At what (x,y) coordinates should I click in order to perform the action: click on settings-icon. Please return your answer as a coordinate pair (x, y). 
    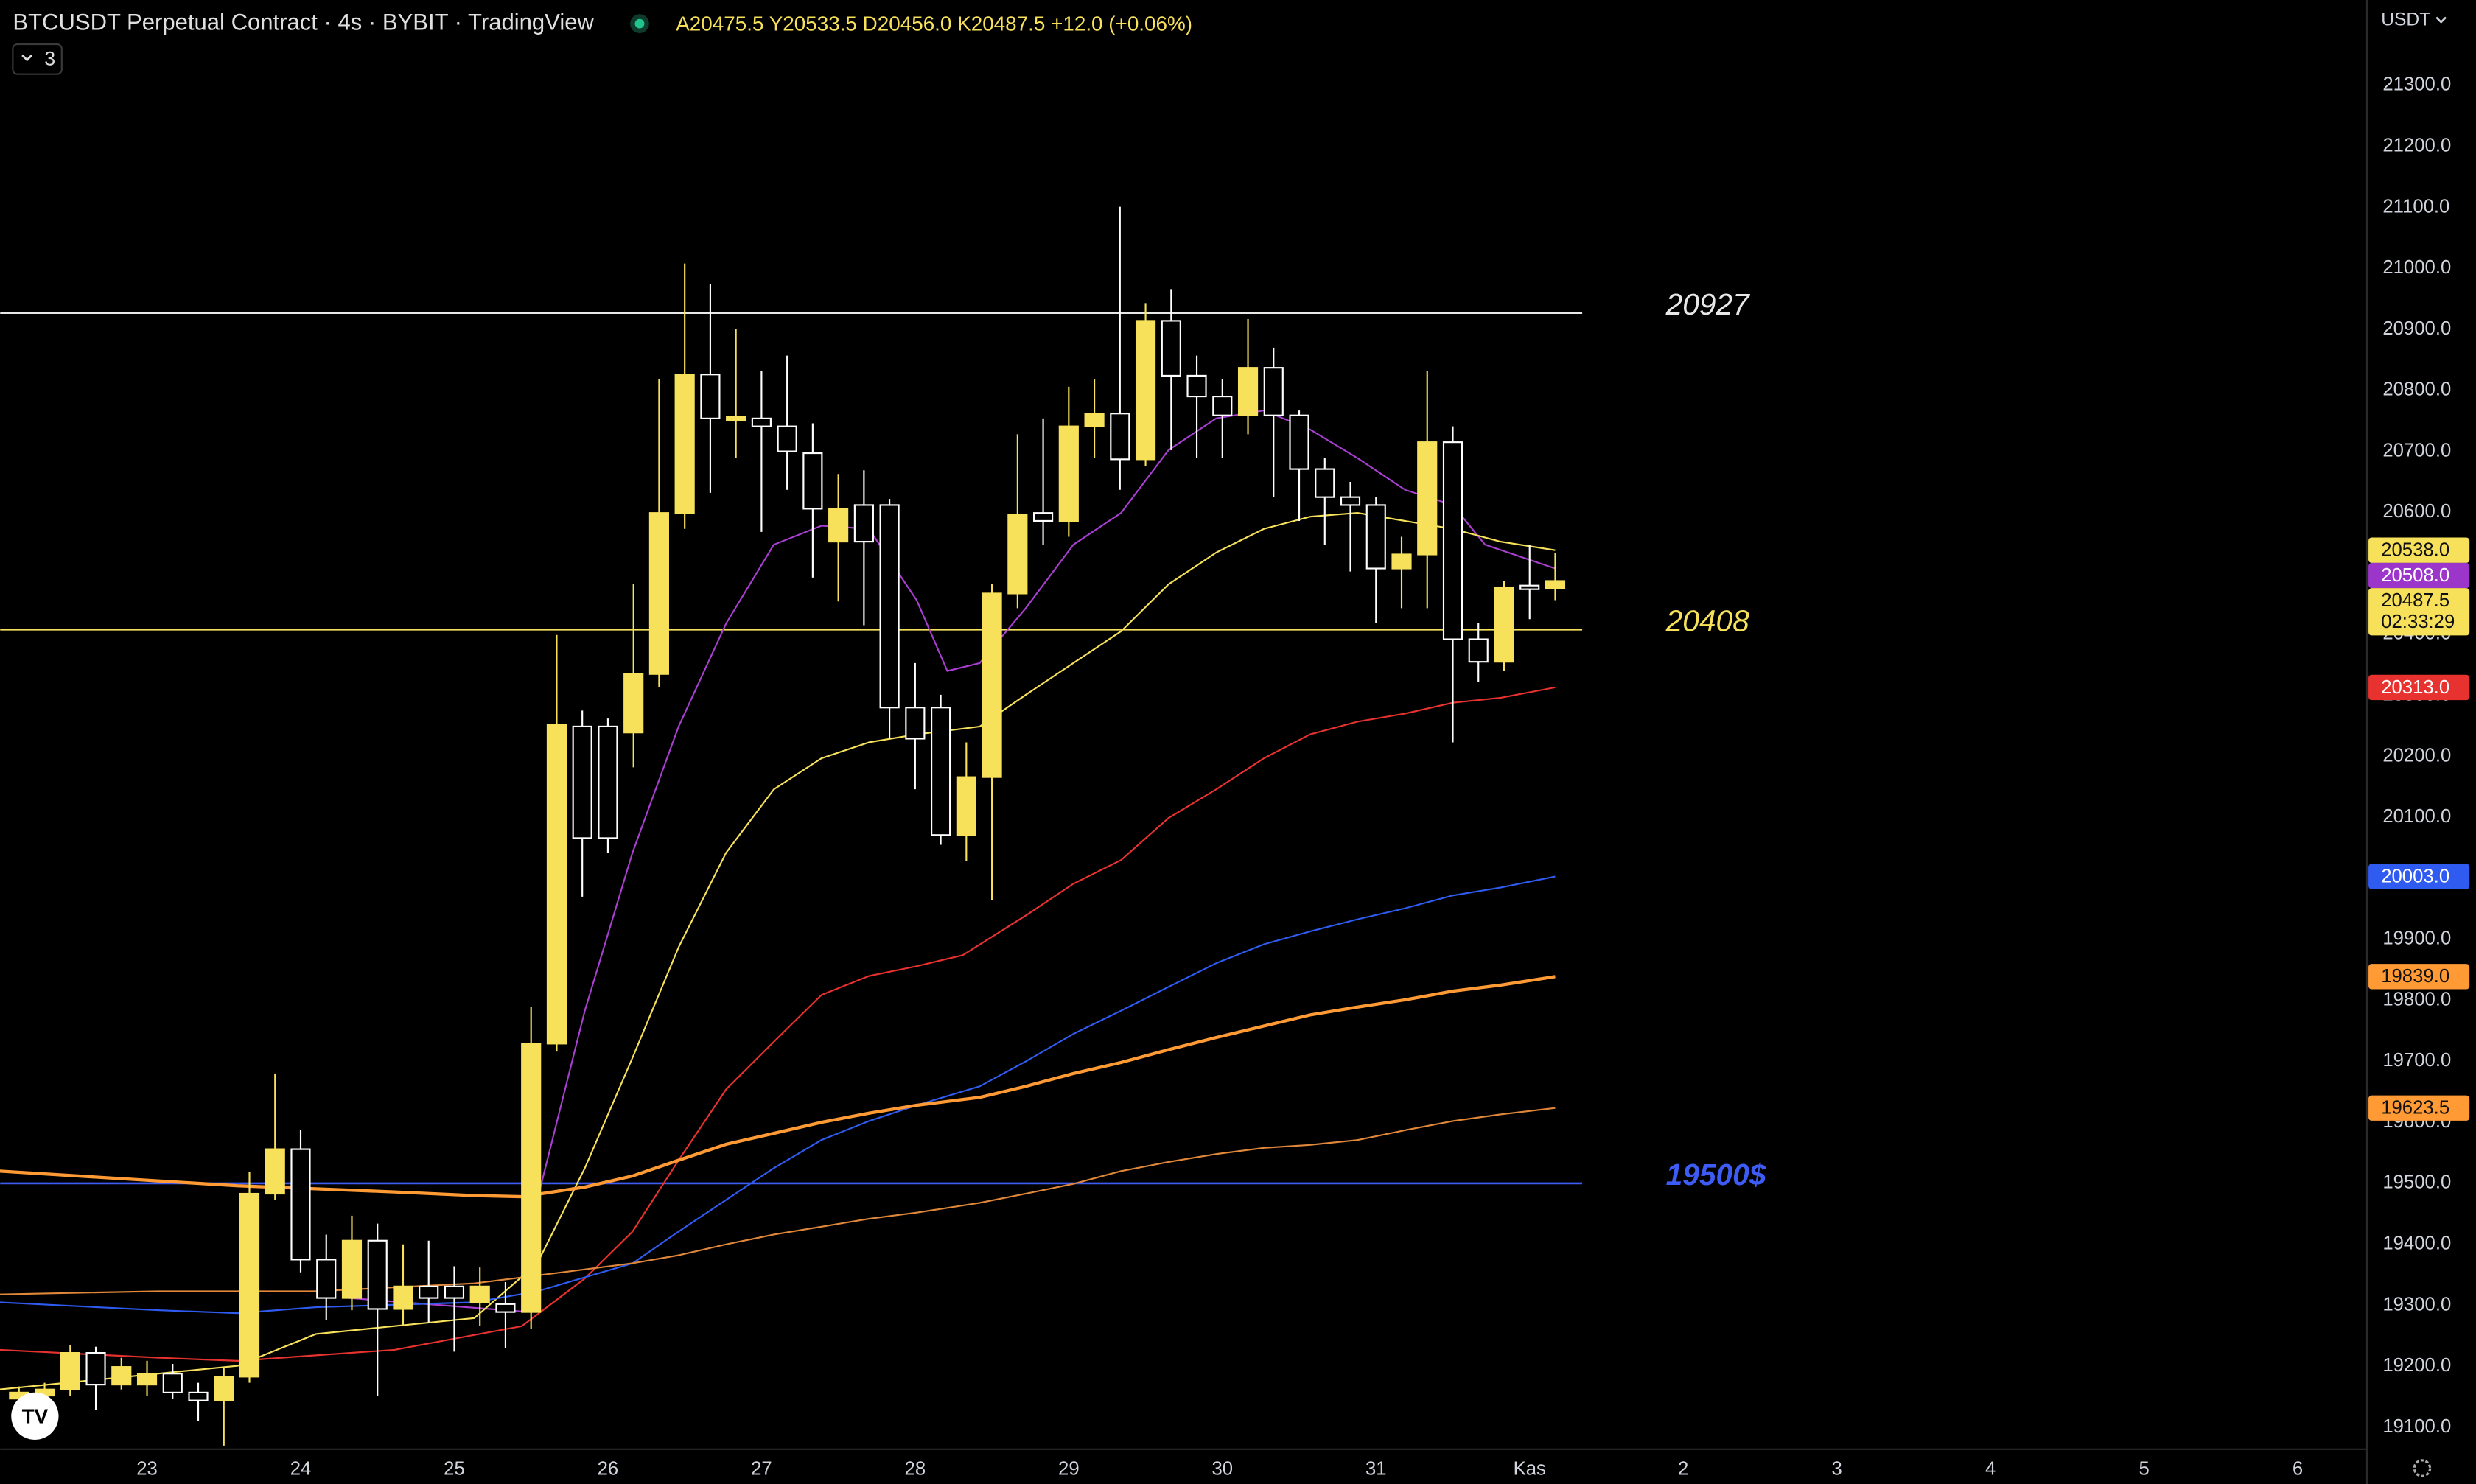
    Looking at the image, I should click on (2422, 1468).